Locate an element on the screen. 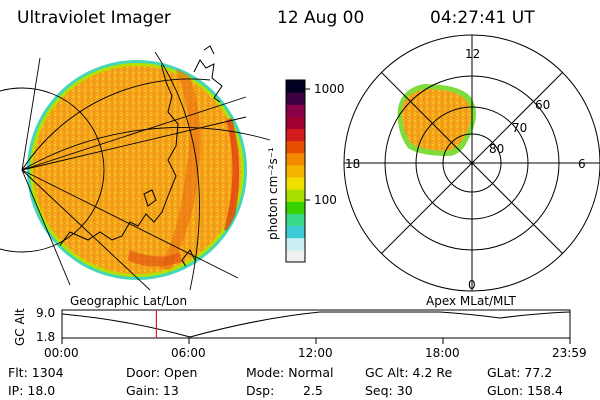 This screenshot has height=400, width=600. ip-value: IP: 18.0 is located at coordinates (32, 390).